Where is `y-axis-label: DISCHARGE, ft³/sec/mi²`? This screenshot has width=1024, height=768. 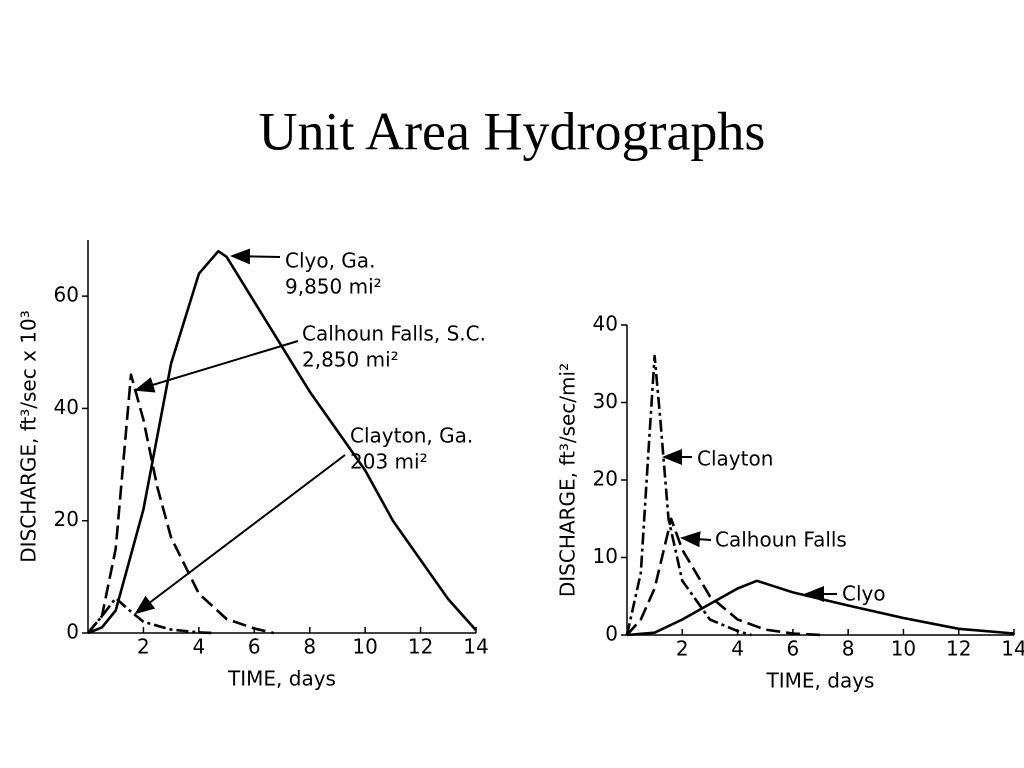 y-axis-label: DISCHARGE, ft³/sec/mi² is located at coordinates (568, 480).